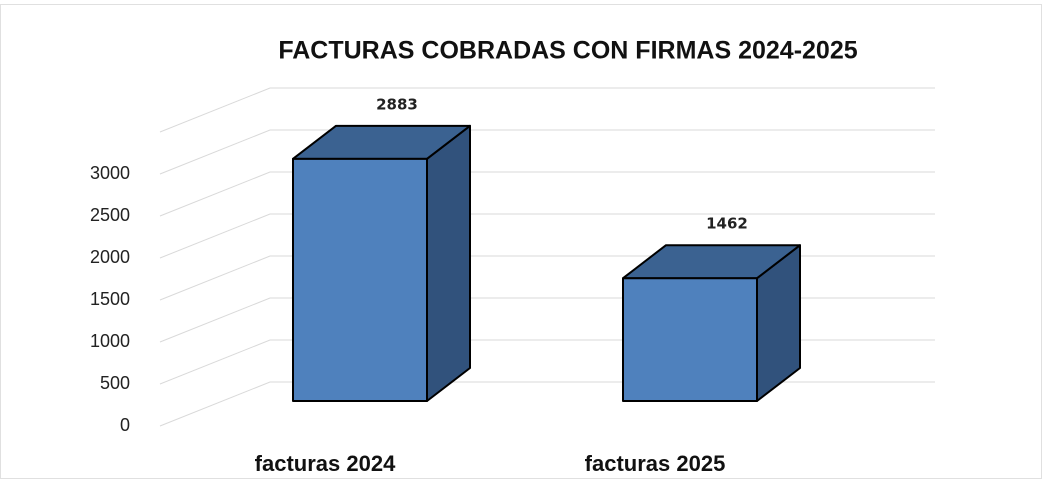 The width and height of the screenshot is (1042, 479). What do you see at coordinates (115, 383) in the screenshot?
I see `y-tick-label: 500` at bounding box center [115, 383].